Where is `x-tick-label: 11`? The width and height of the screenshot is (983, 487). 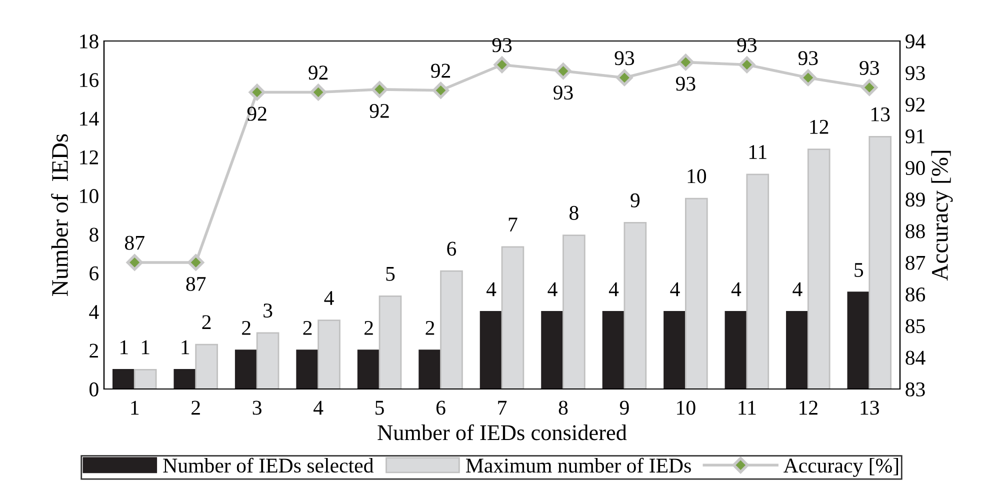
x-tick-label: 11 is located at coordinates (747, 407).